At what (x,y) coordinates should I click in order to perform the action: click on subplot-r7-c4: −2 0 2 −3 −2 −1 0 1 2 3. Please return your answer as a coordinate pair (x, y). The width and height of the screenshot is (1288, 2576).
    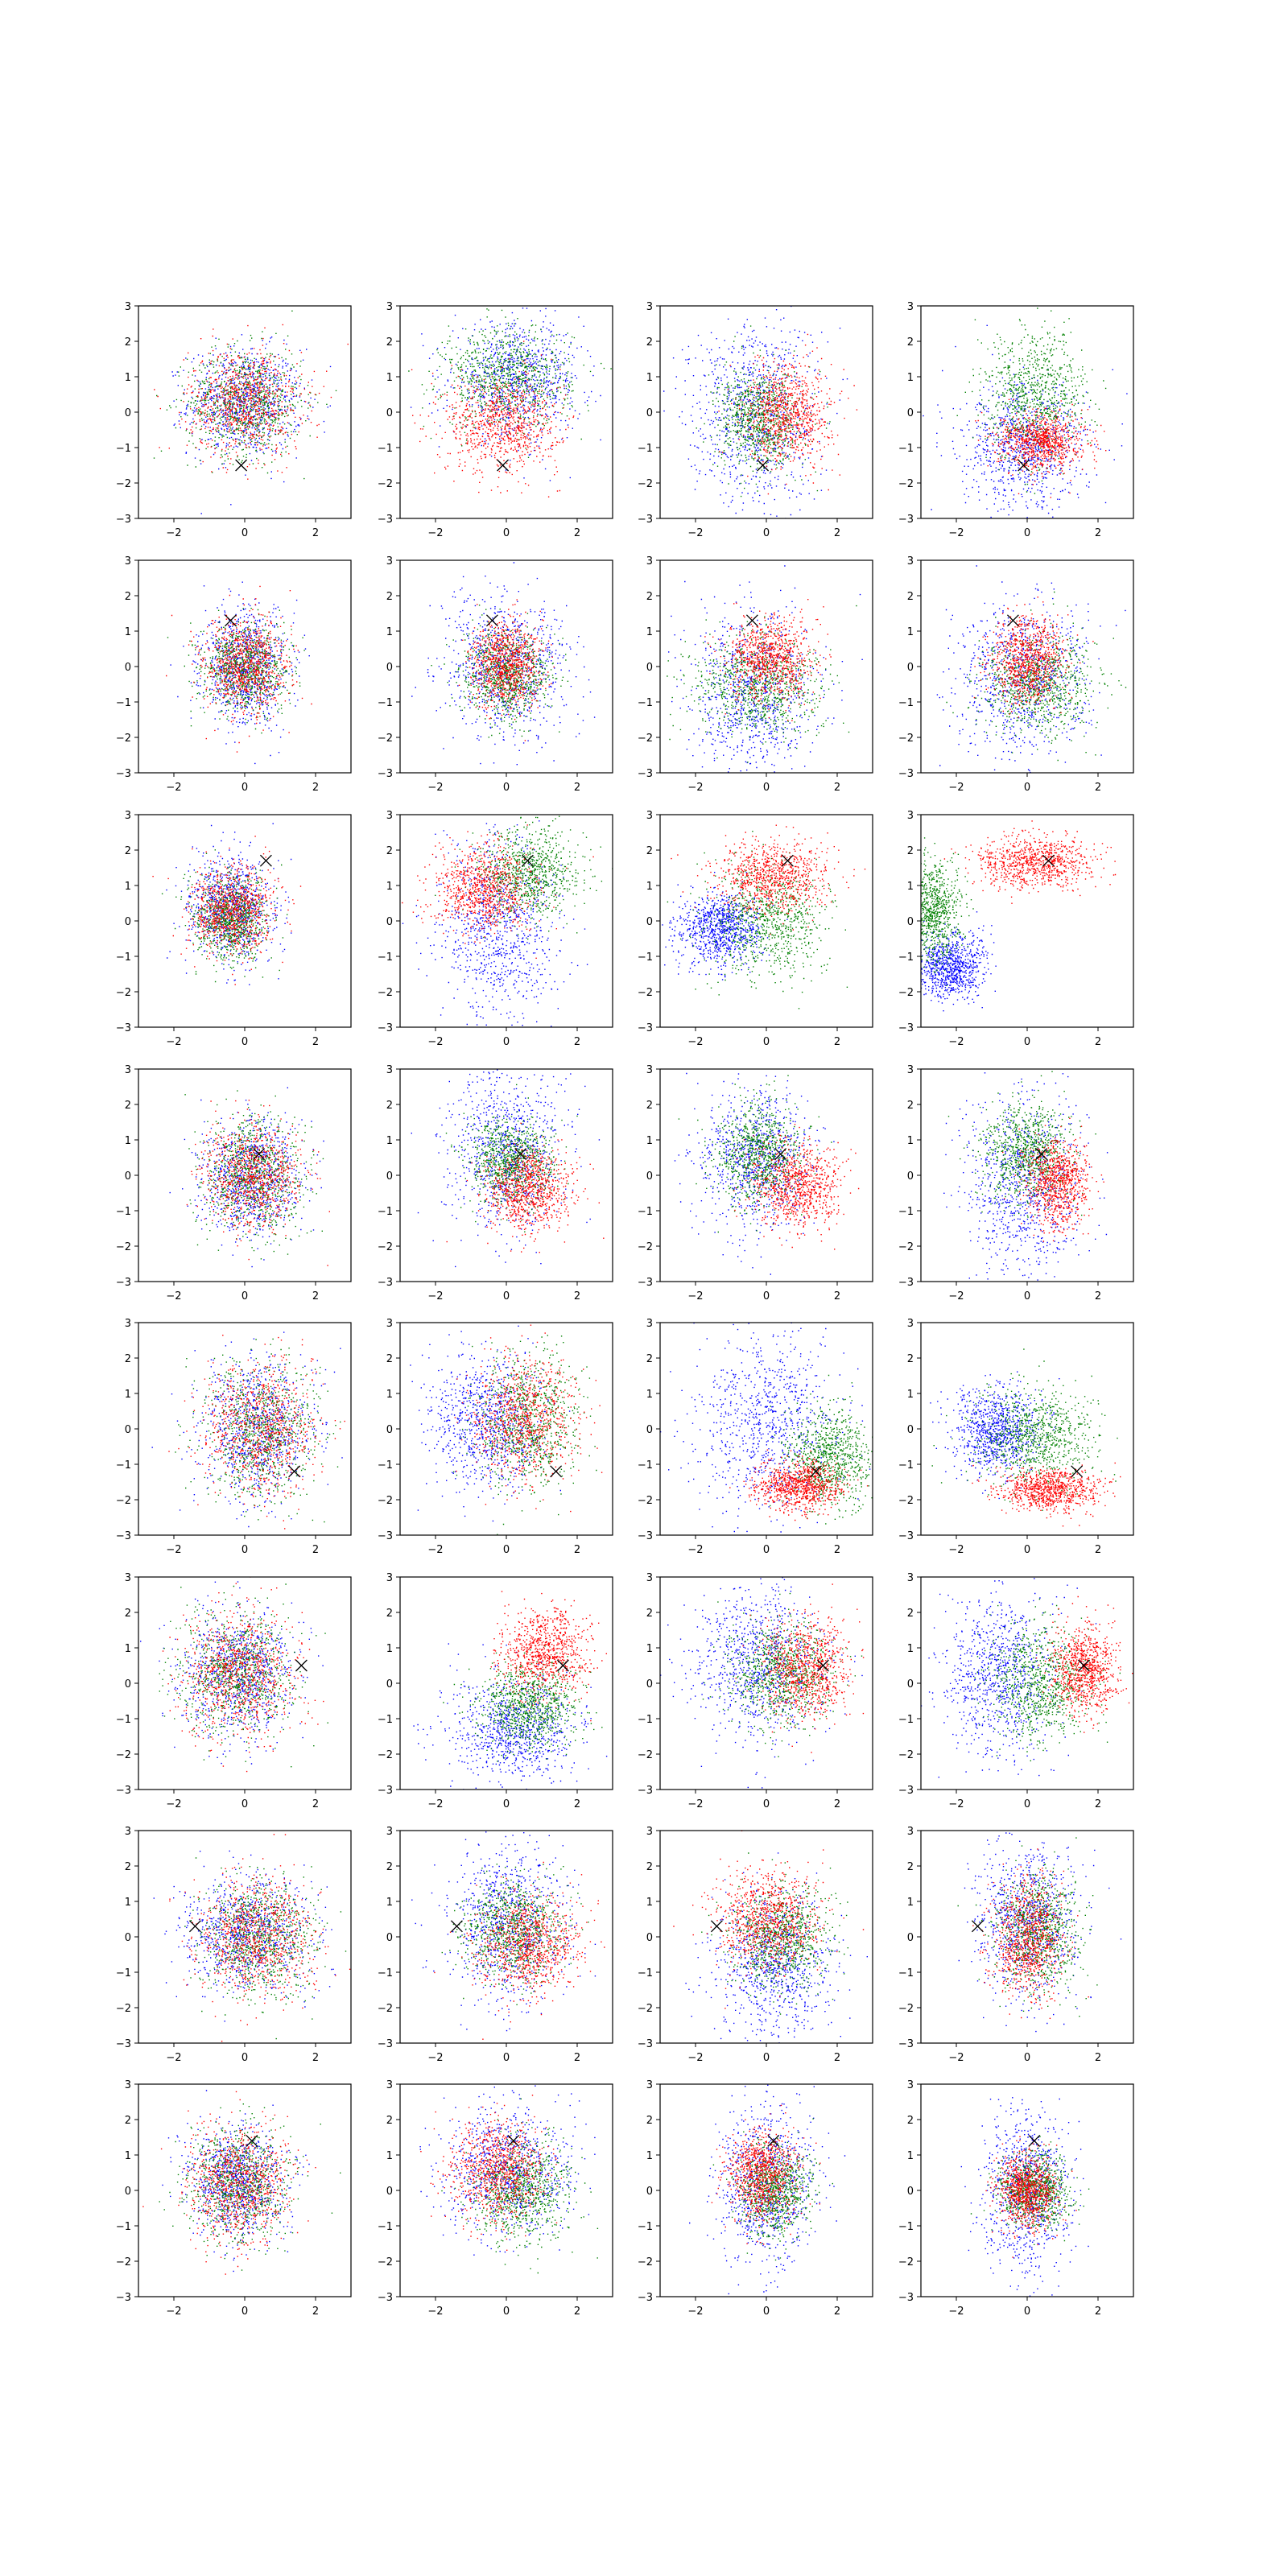
    Looking at the image, I should click on (1016, 1945).